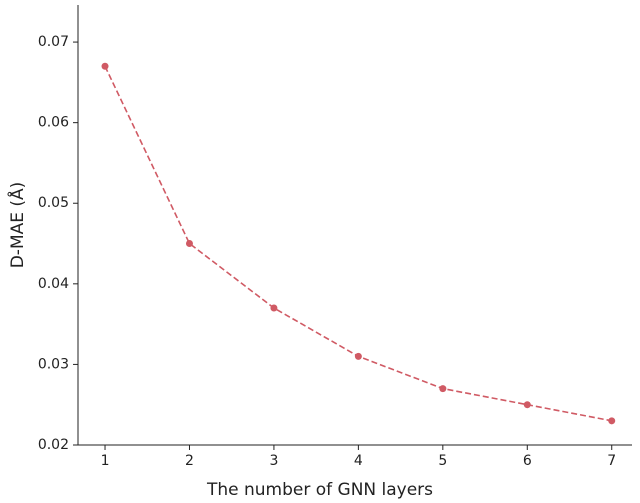 This screenshot has height=503, width=640. I want to click on y-tick-label: 0.03, so click(53, 364).